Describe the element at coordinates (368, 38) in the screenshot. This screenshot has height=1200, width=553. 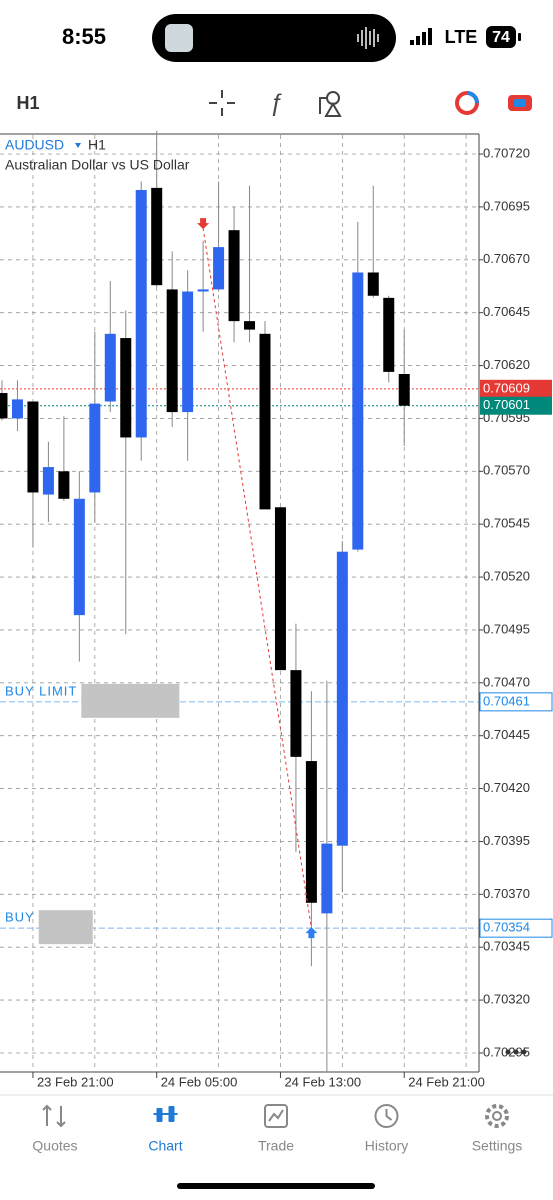
I see `island-wave` at that location.